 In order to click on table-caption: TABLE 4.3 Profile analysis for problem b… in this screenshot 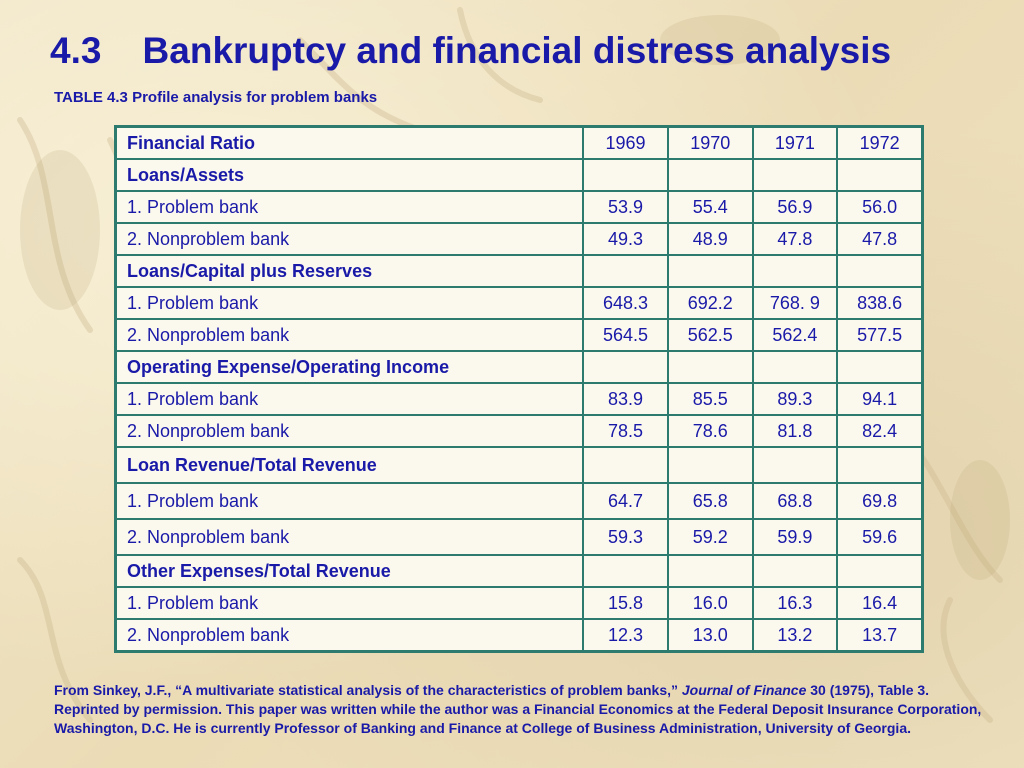, I will do `click(216, 97)`.